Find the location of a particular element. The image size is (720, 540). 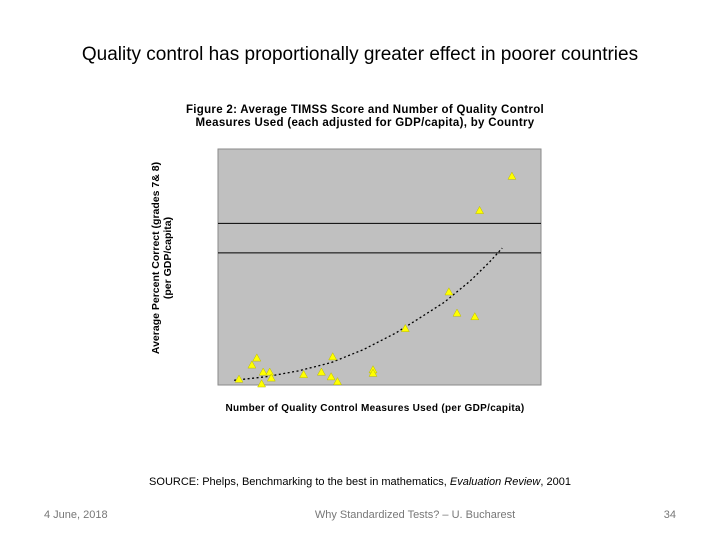

footer-date: 4 June, 2018 is located at coordinates (76, 515).